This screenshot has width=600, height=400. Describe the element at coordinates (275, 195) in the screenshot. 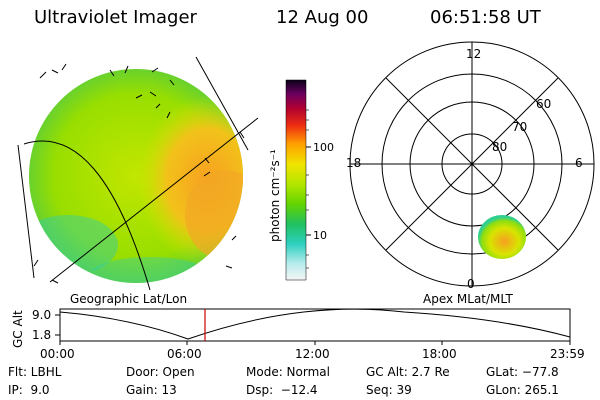

I see `colorbar-unit-label: photon cm⁻²s⁻¹` at that location.